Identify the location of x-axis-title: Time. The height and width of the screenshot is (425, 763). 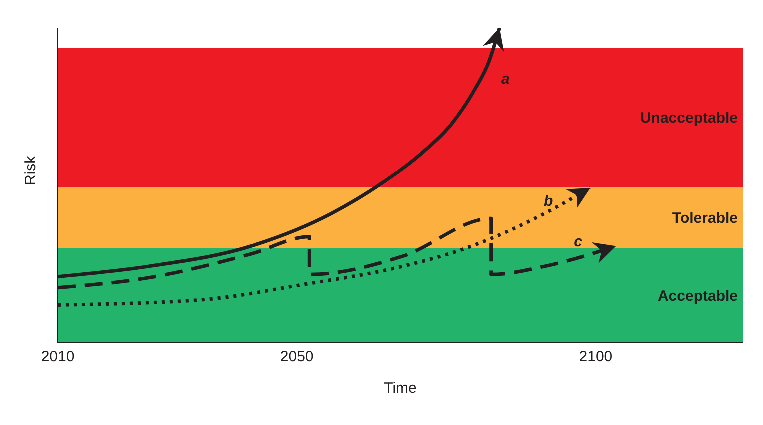
(400, 388).